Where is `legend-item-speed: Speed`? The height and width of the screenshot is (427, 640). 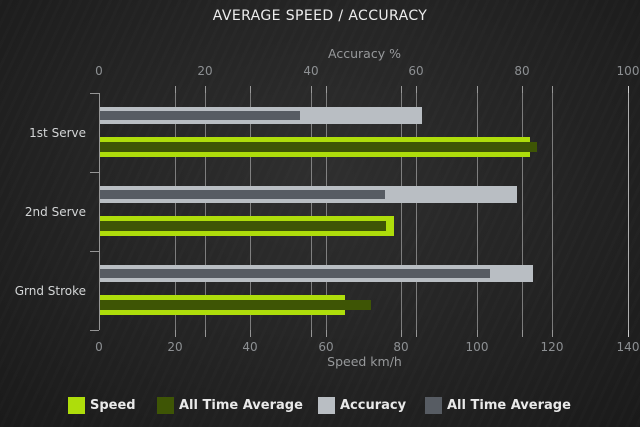 legend-item-speed: Speed is located at coordinates (102, 405).